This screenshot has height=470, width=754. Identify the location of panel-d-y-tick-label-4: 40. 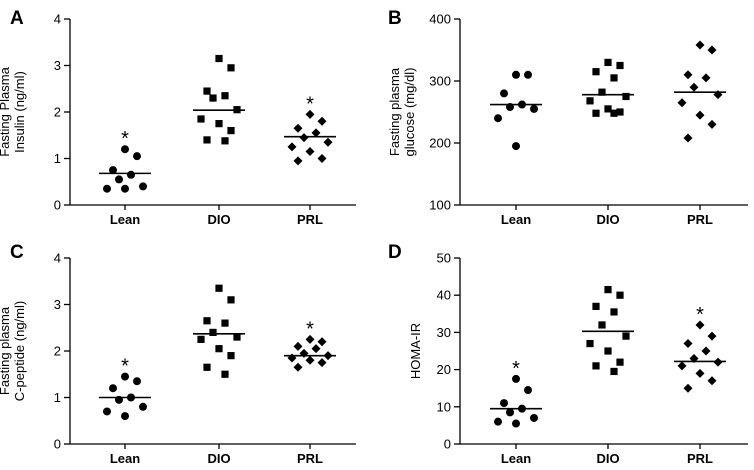
(444, 295).